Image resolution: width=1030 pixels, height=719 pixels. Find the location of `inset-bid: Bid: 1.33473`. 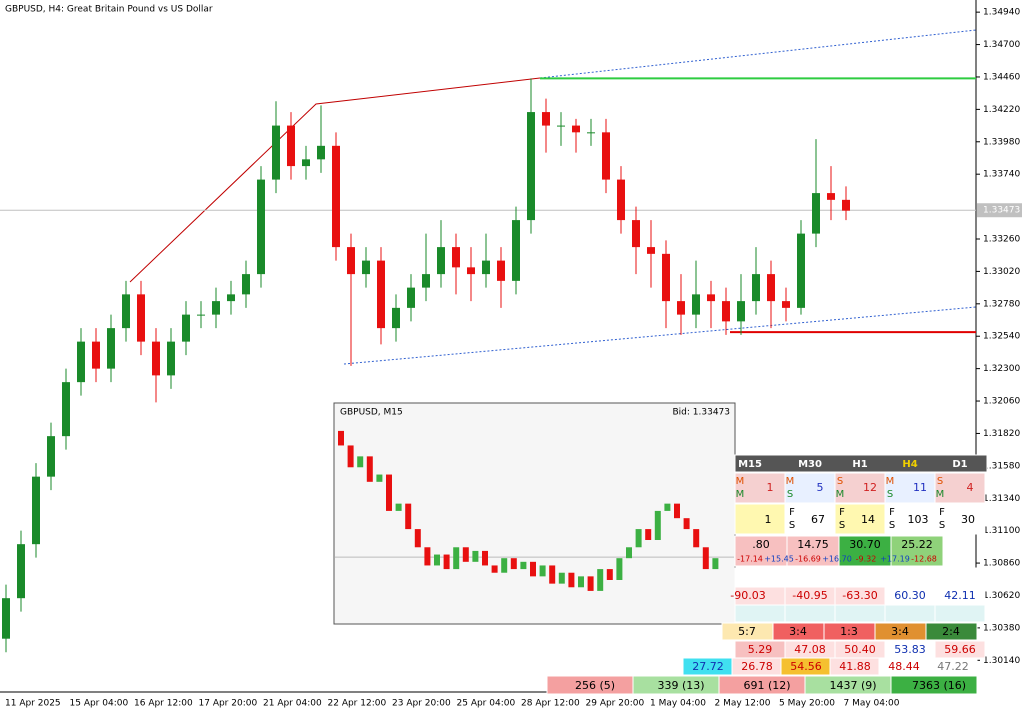

inset-bid: Bid: 1.33473 is located at coordinates (702, 413).